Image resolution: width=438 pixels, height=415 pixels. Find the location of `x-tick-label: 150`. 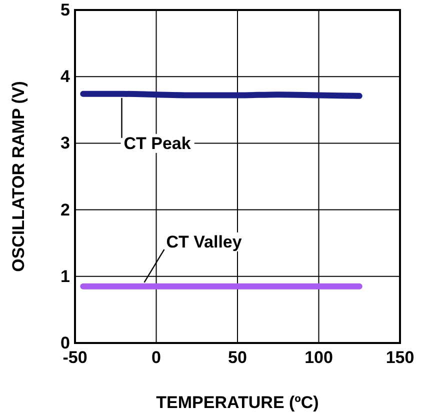

x-tick-label: 150 is located at coordinates (400, 358).